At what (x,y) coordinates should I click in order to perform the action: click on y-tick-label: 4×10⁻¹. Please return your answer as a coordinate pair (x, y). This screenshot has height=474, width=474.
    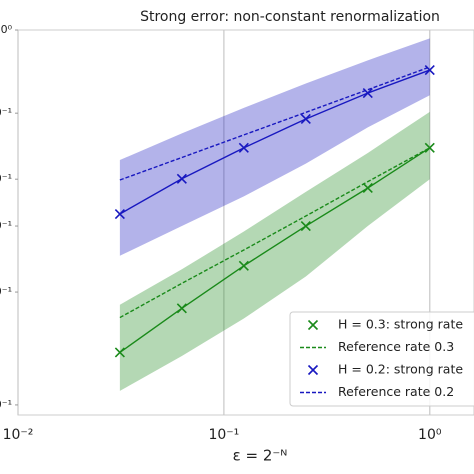
    Looking at the image, I should click on (6, 178).